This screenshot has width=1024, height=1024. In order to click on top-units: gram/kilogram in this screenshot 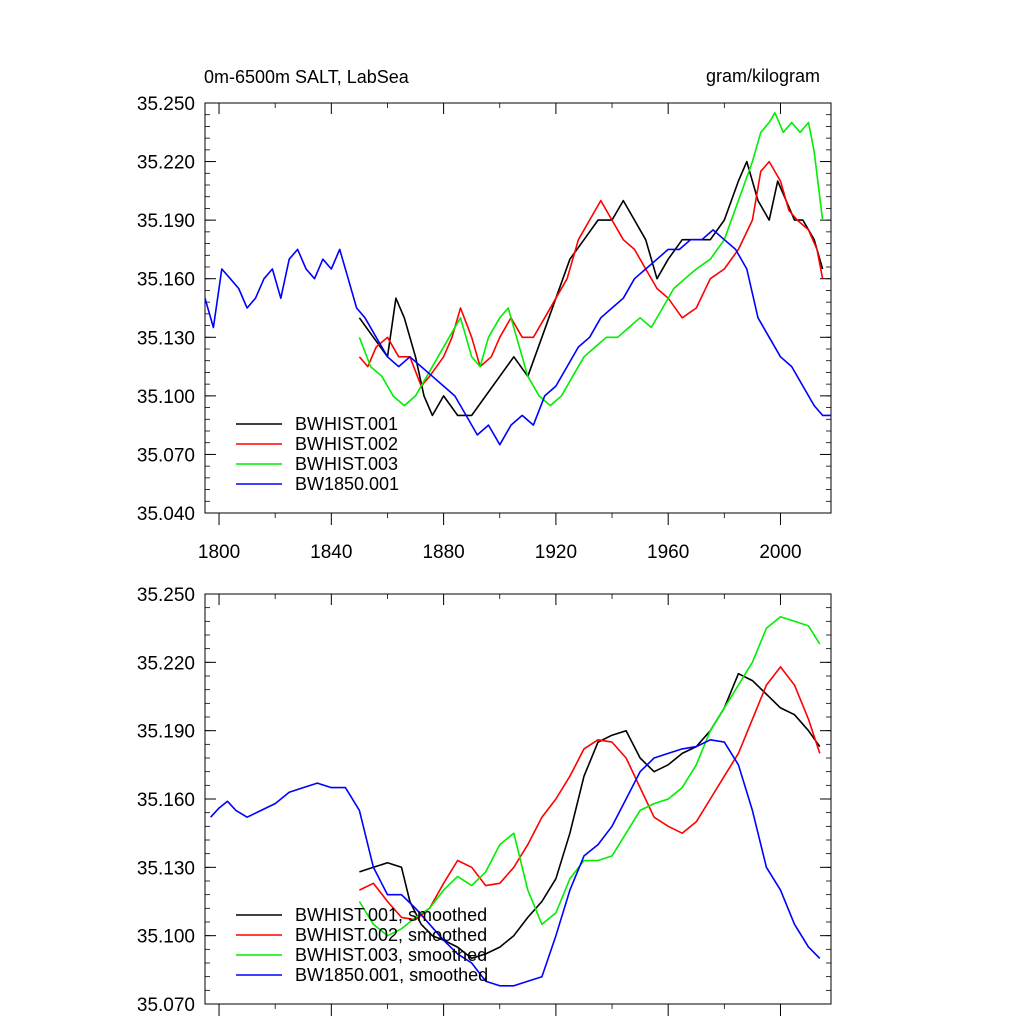, I will do `click(763, 76)`.